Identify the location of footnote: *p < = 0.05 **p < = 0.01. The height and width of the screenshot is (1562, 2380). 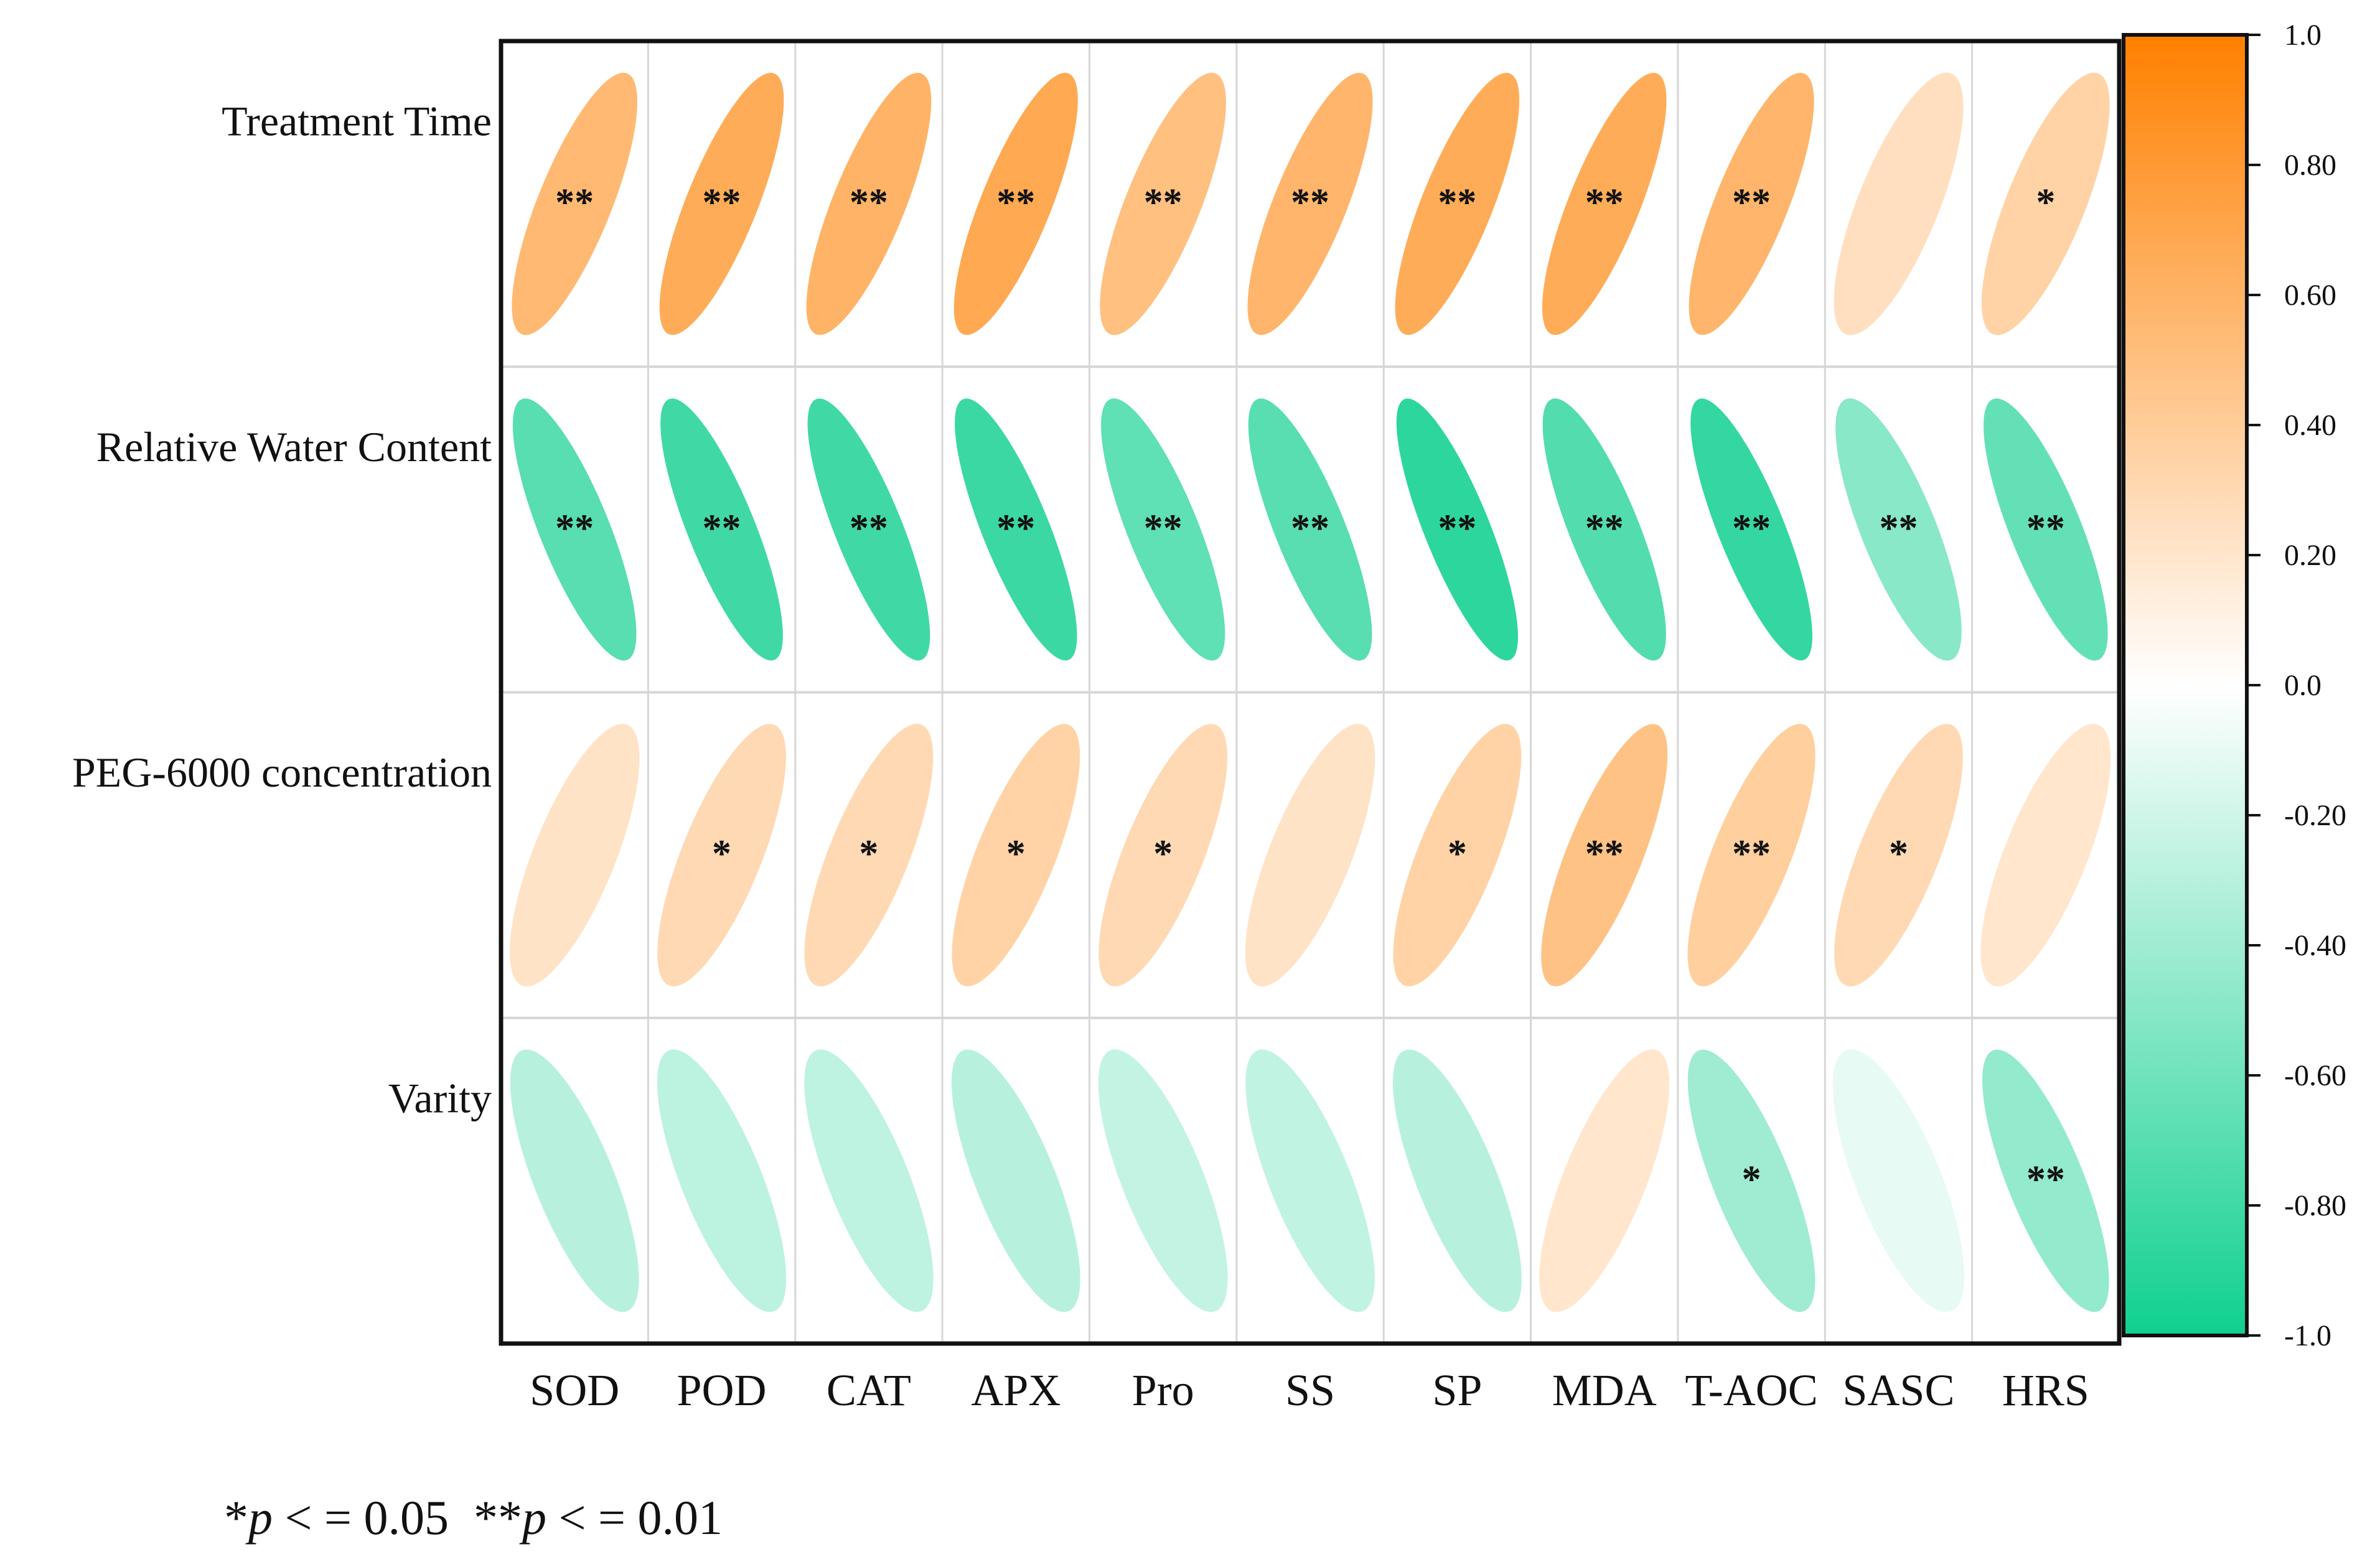
(474, 1517).